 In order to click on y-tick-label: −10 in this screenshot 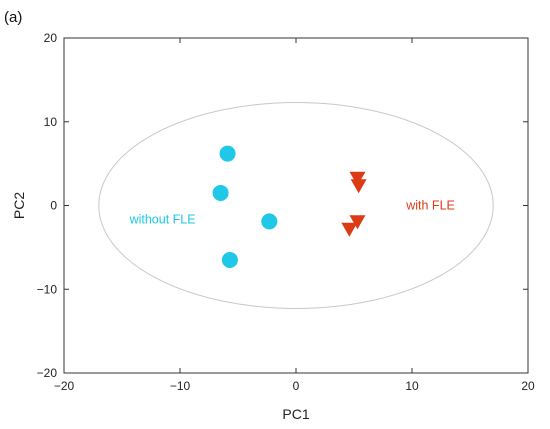, I will do `click(47, 289)`.